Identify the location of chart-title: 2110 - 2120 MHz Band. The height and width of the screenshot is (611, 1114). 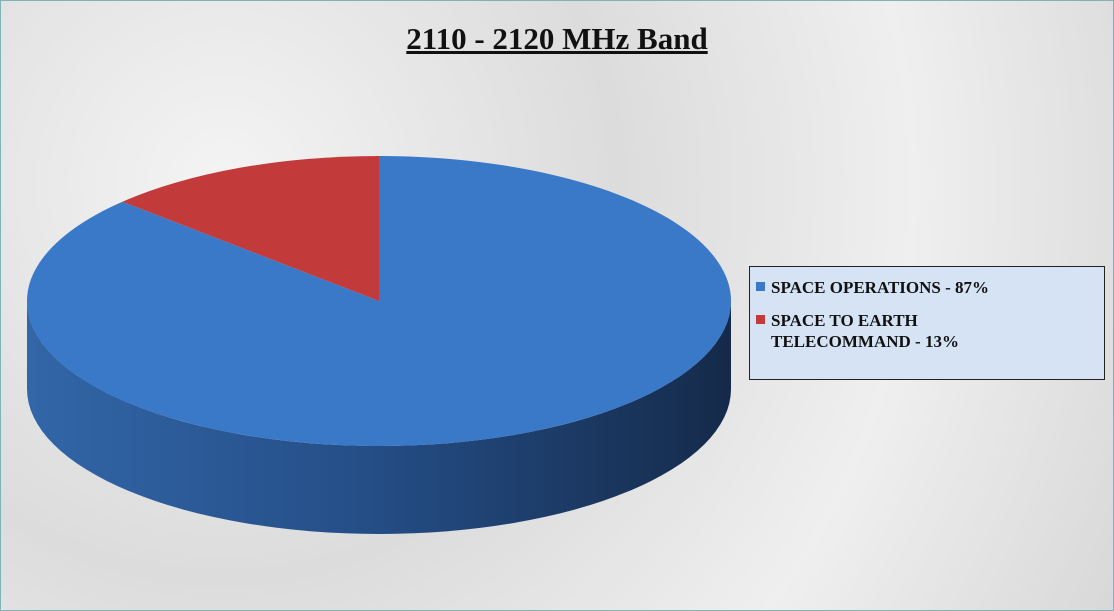
(557, 38).